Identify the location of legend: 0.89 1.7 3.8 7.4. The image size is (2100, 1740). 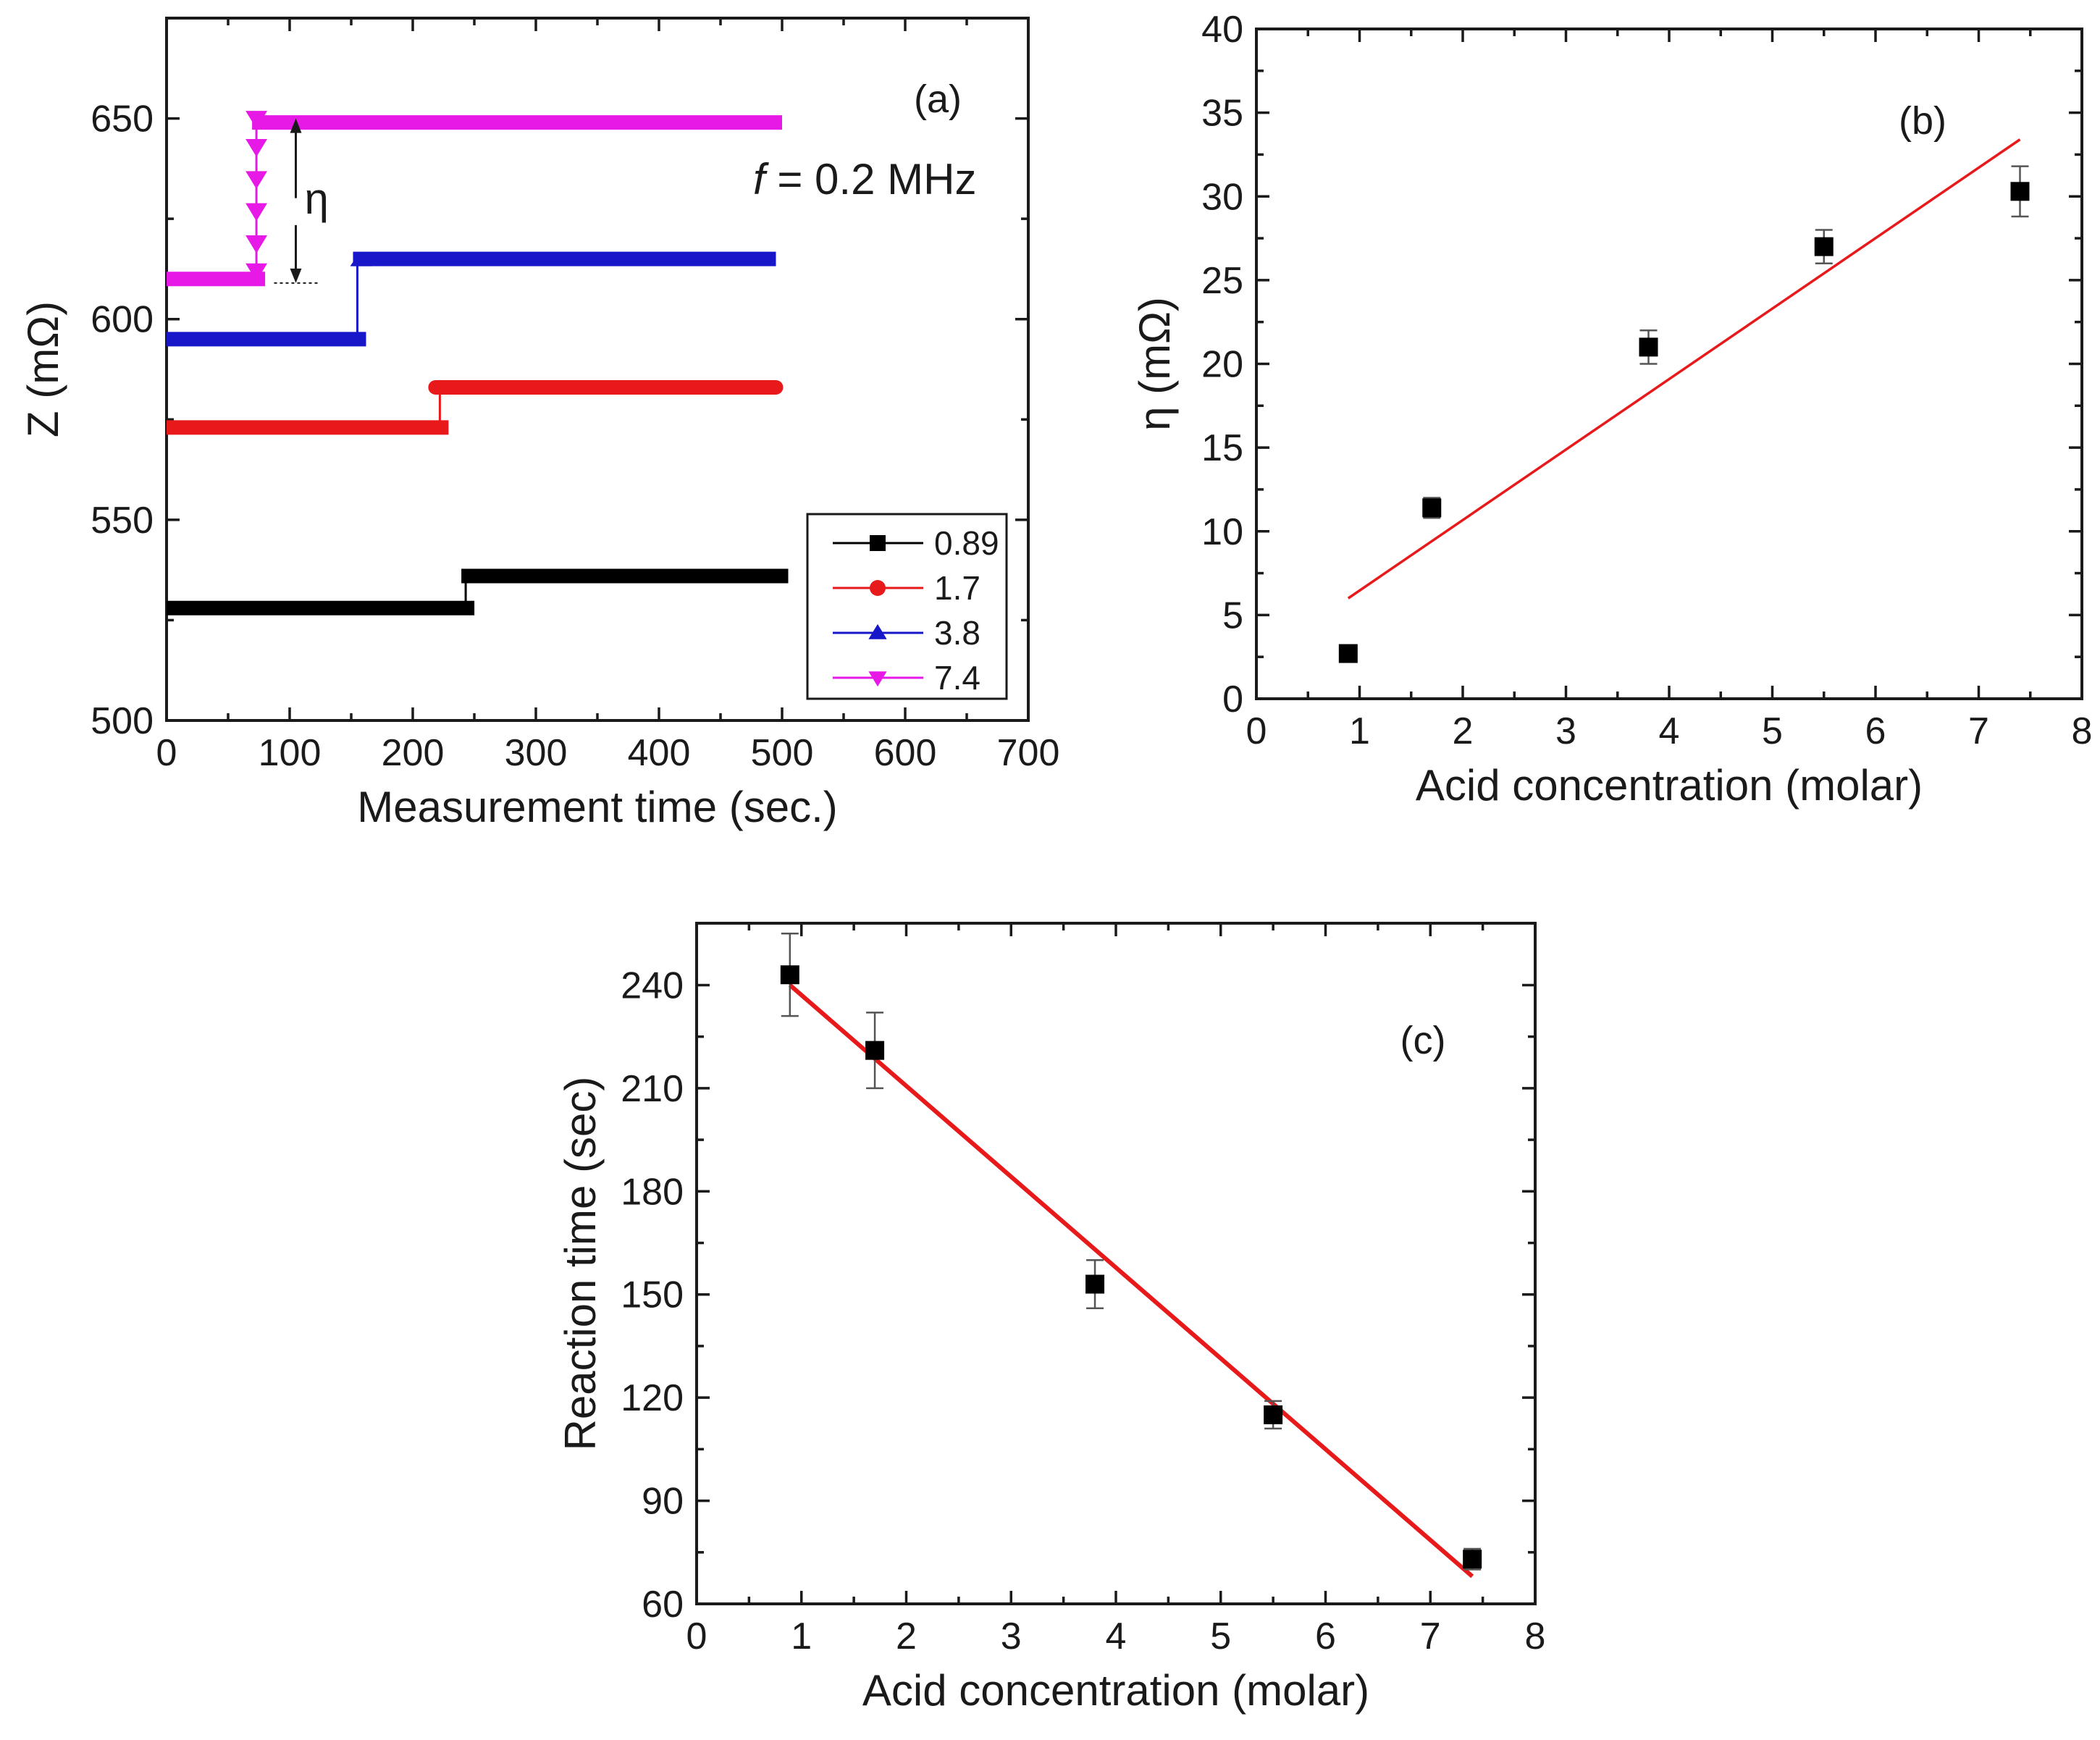
(907, 606).